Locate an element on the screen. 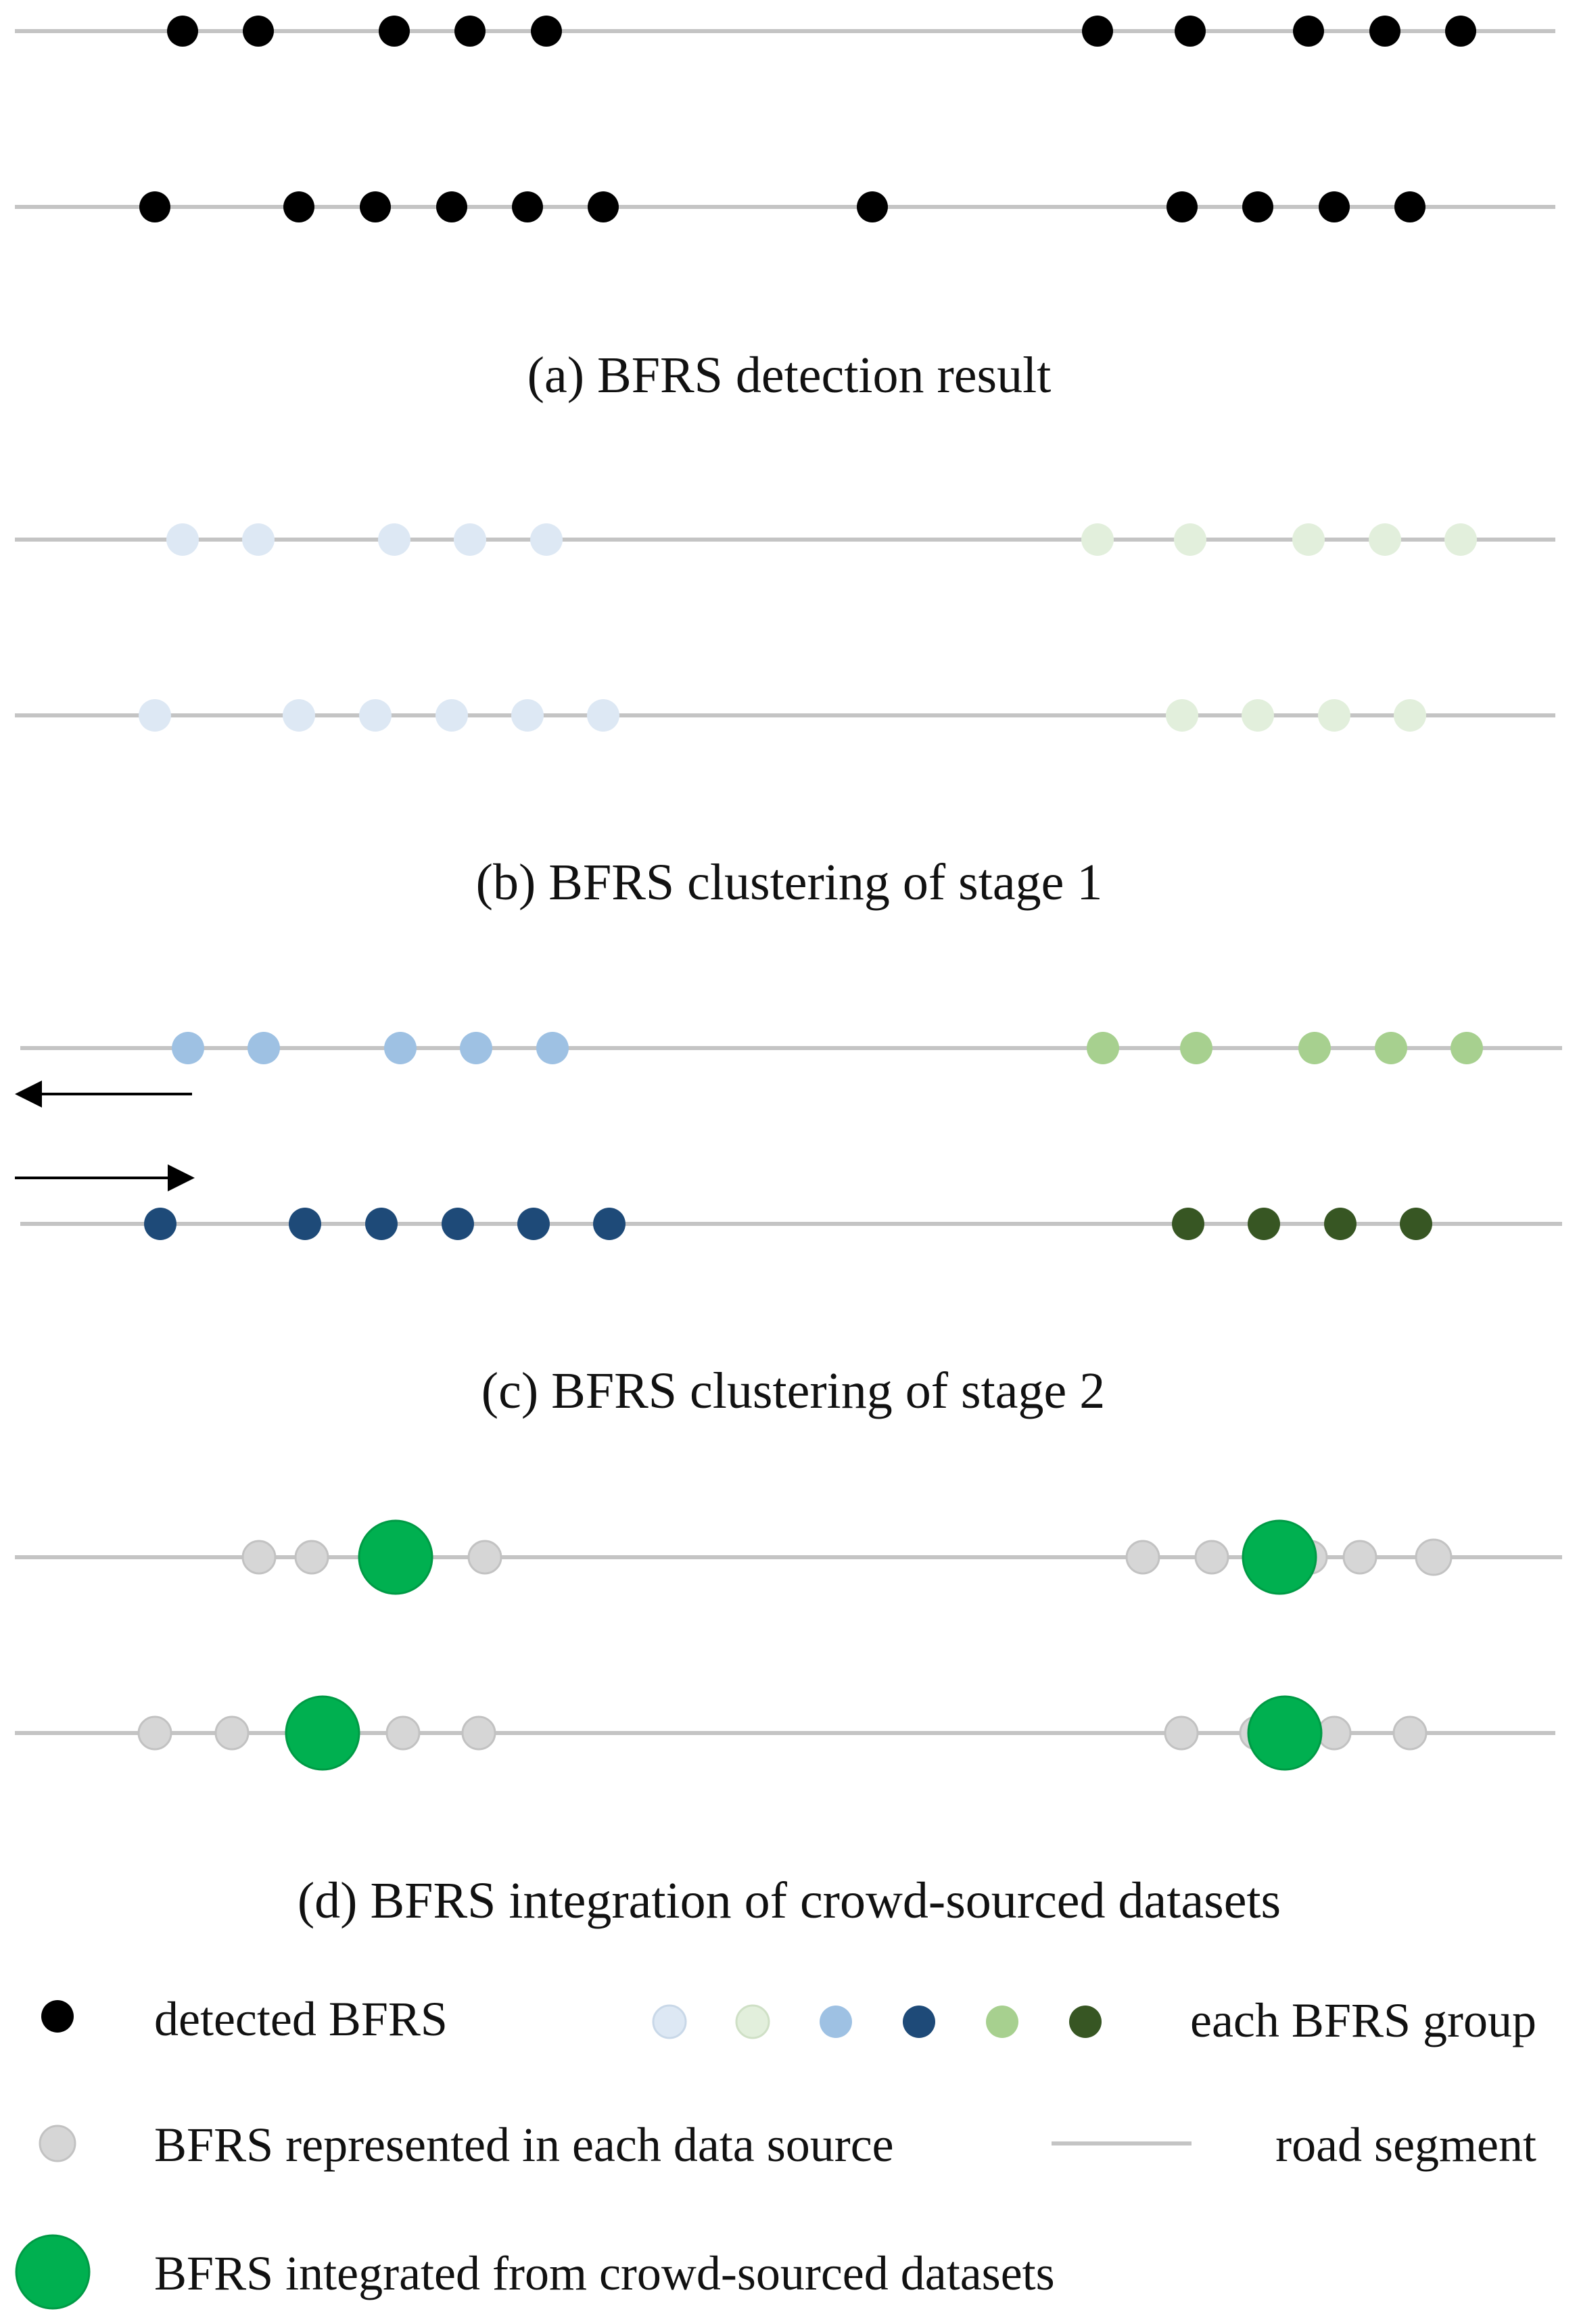 The height and width of the screenshot is (2324, 1579). group-points-c-green is located at coordinates (1285, 1048).